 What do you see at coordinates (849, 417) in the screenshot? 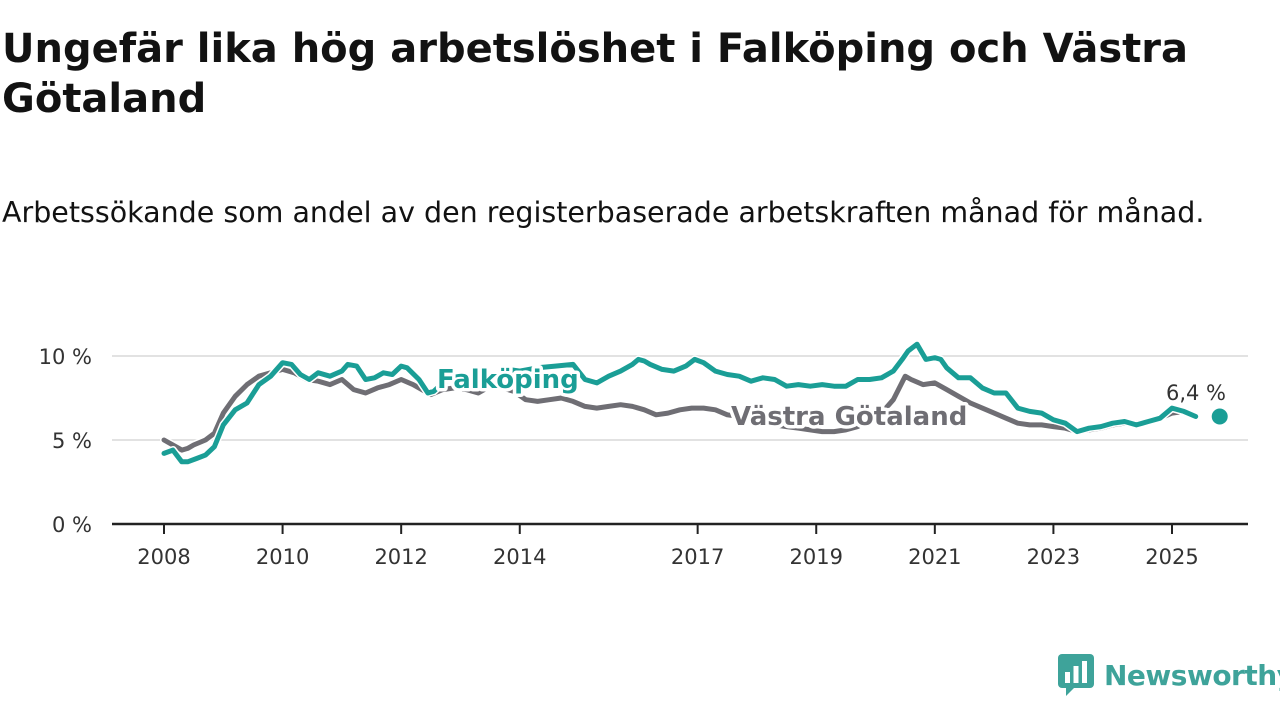
I see `series-label-vastra-gotaland: Västra Götaland` at bounding box center [849, 417].